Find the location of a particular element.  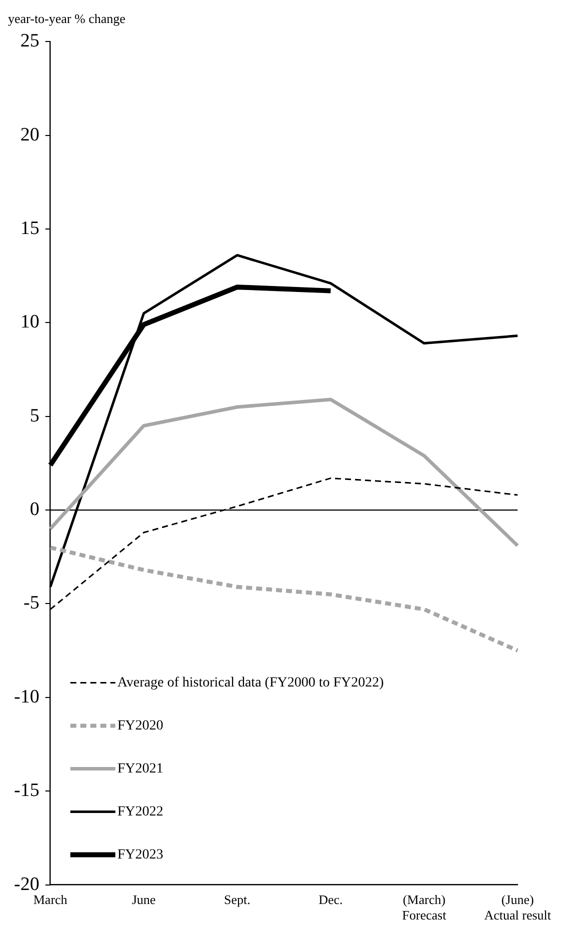

legend-label: FY2020 is located at coordinates (140, 726).